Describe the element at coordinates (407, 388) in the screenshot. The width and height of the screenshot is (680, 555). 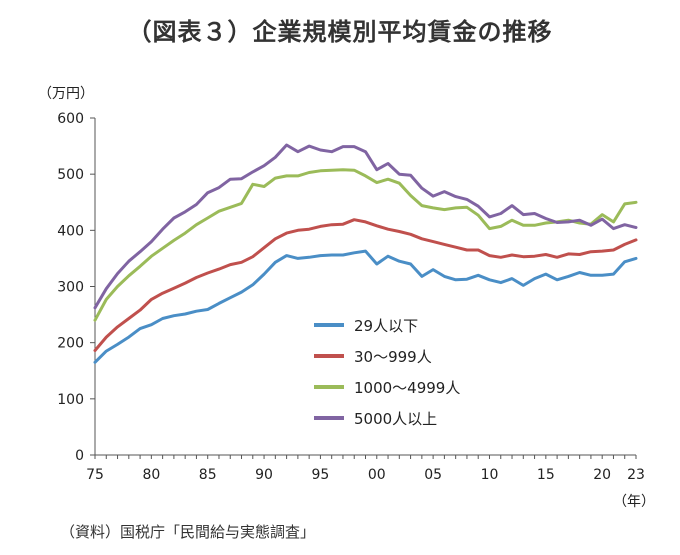
I see `legend-label-3: 1000～4999人` at that location.